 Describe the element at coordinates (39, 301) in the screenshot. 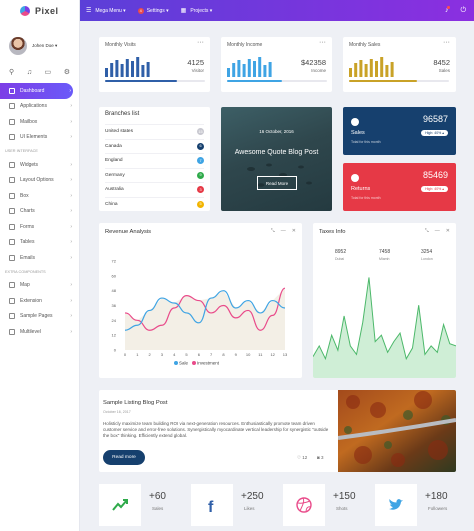

I see `sidebar-item-extension: Extension ›` at that location.